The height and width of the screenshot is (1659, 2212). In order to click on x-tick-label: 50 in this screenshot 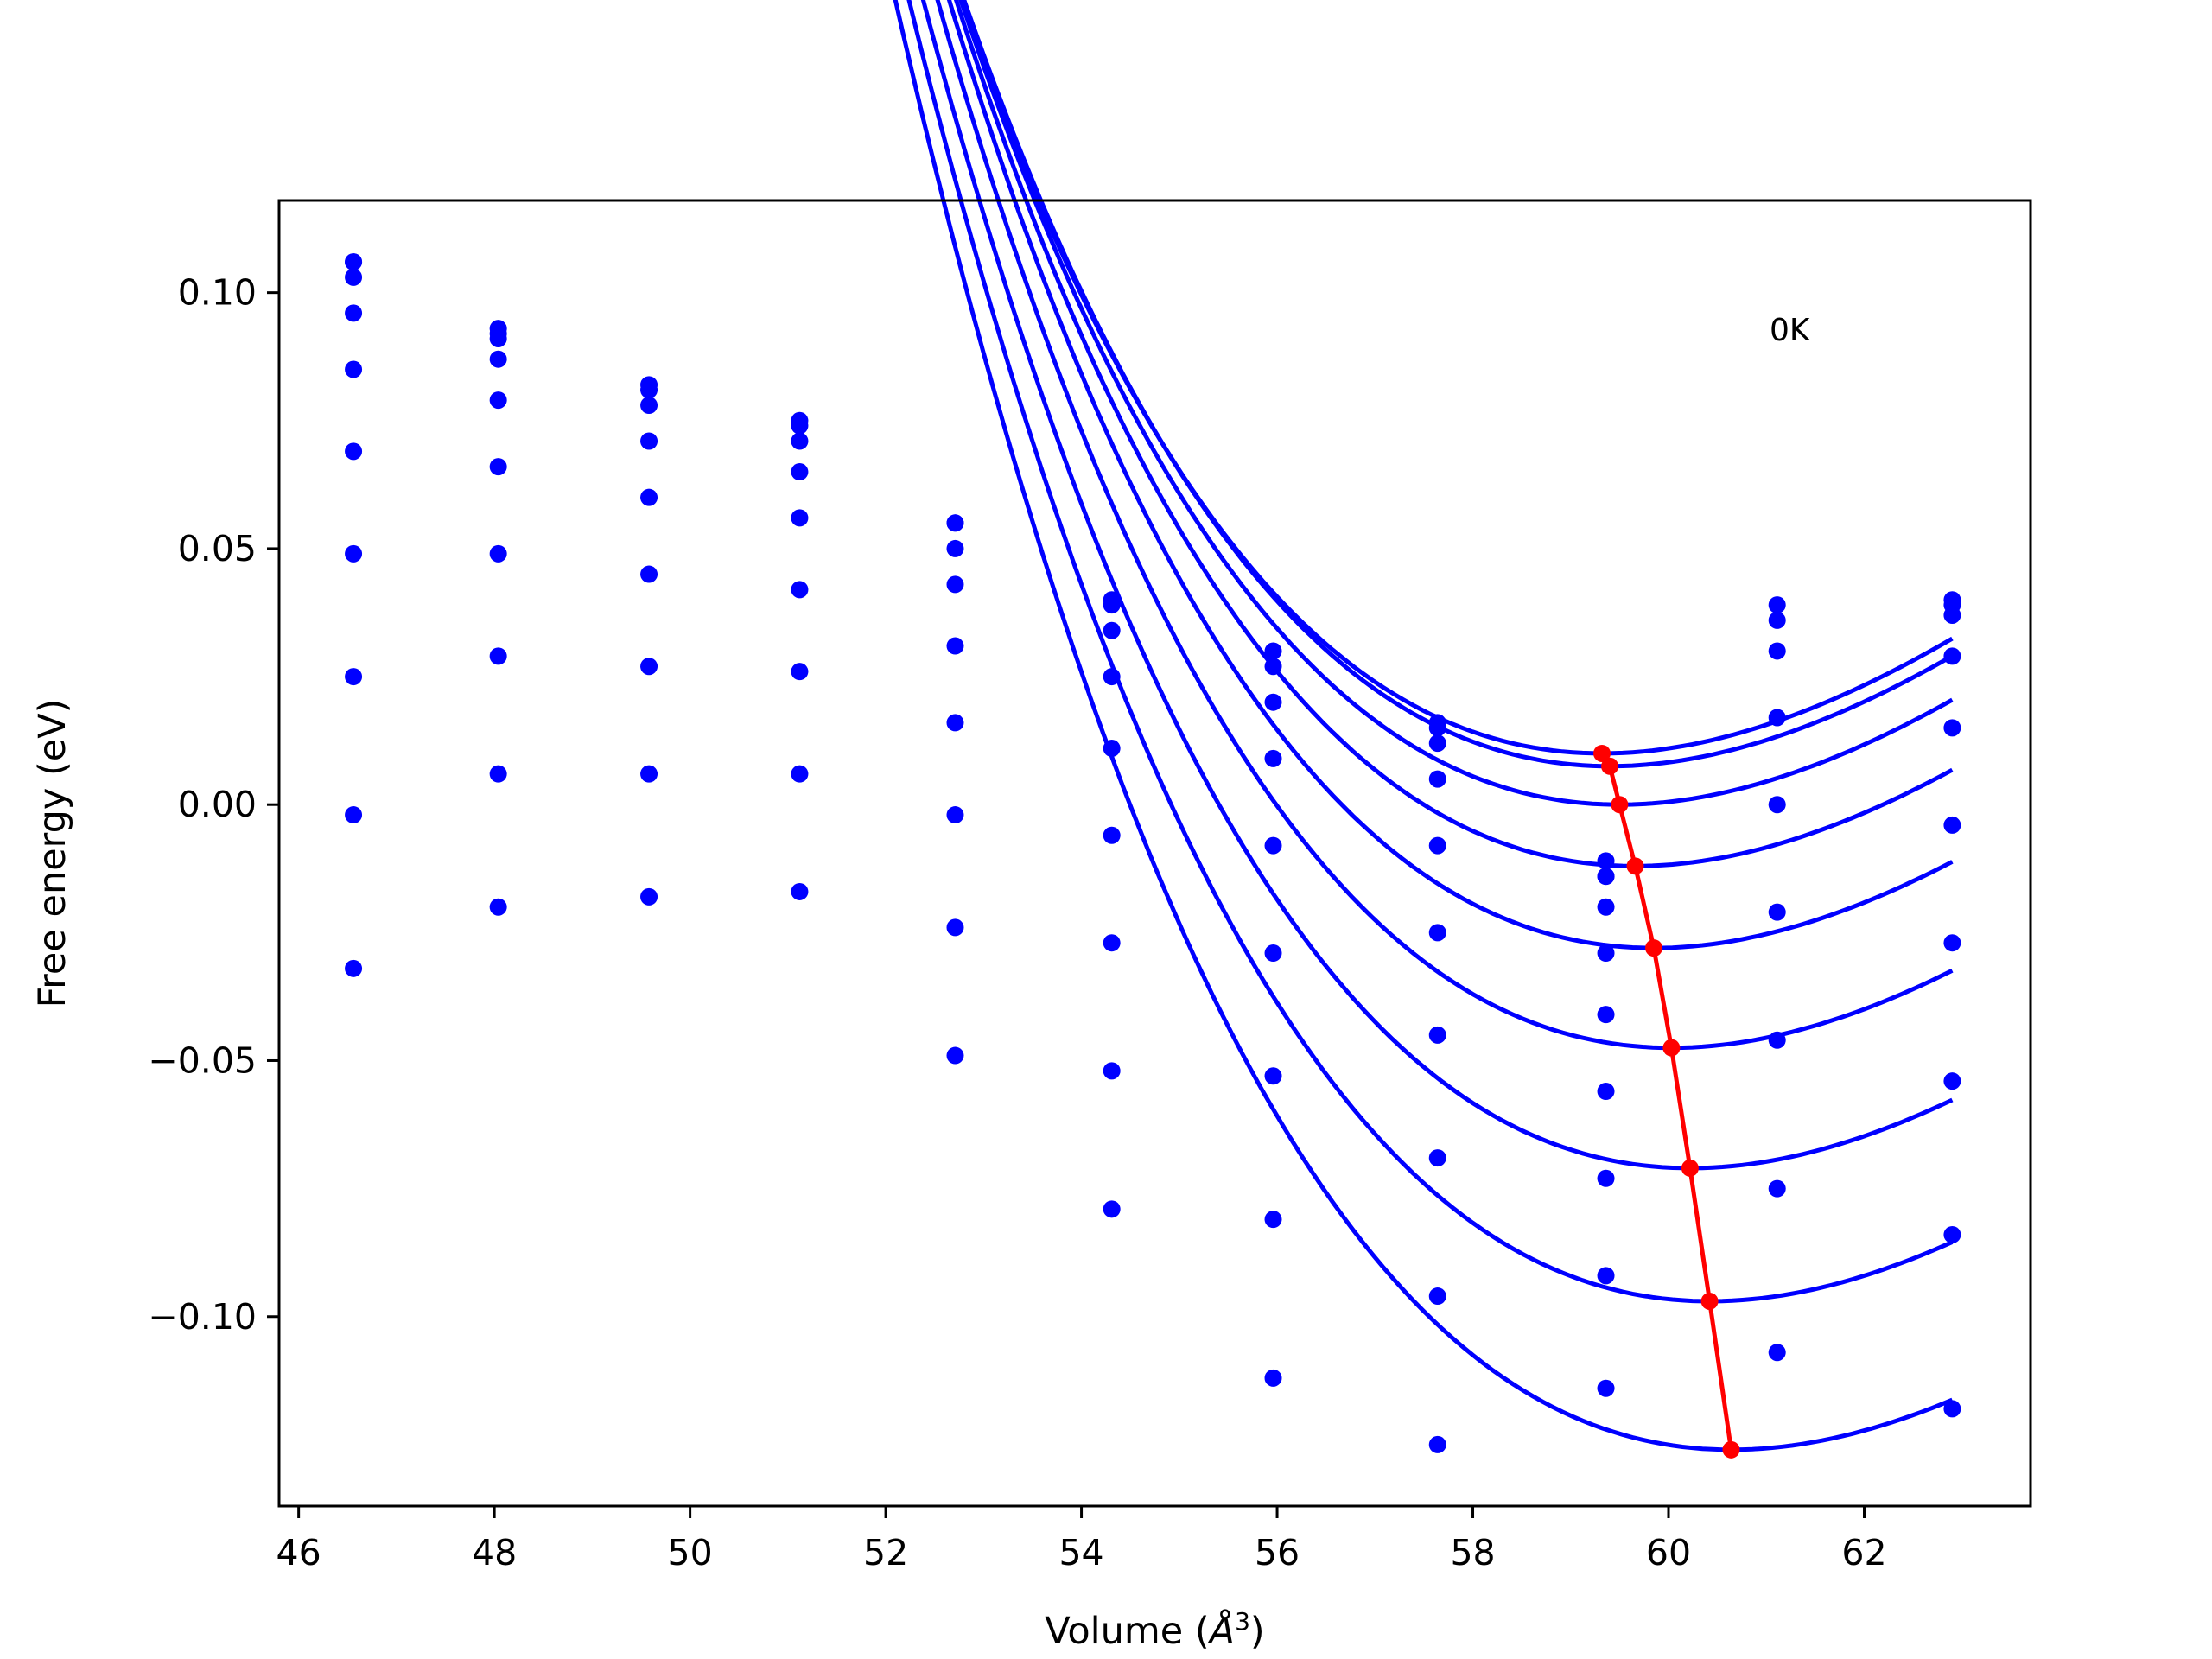, I will do `click(690, 1552)`.